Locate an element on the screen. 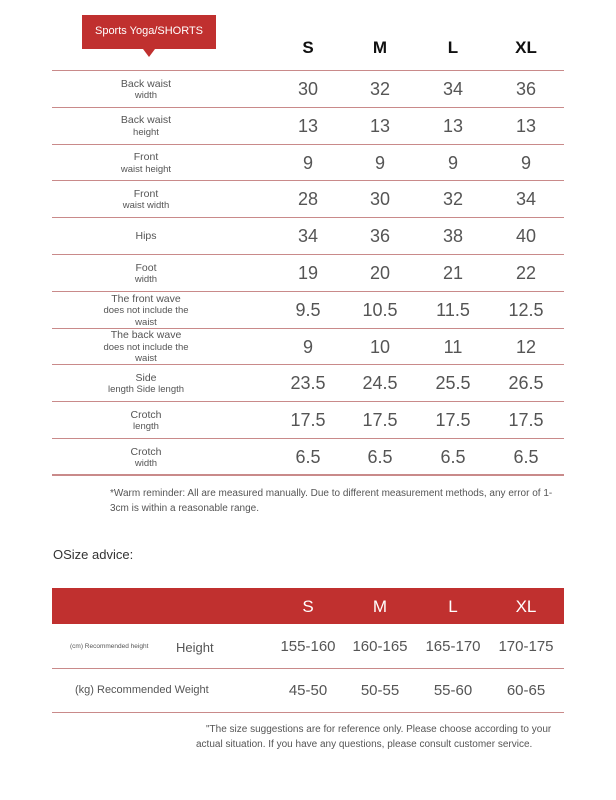 The height and width of the screenshot is (800, 616). weight-value: 50-55 is located at coordinates (380, 690).